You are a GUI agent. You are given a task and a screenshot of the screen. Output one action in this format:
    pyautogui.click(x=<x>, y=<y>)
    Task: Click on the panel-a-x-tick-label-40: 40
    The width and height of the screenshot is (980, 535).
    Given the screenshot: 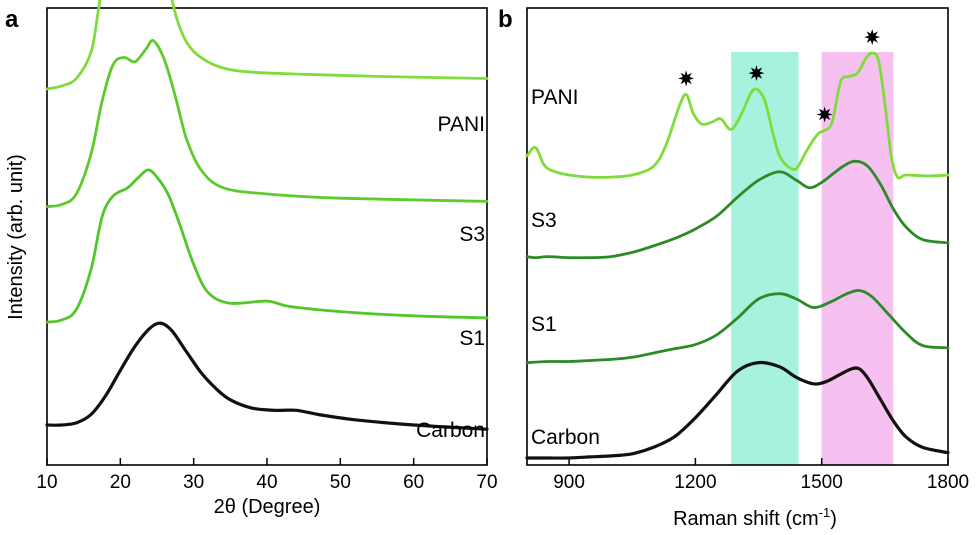 What is the action you would take?
    pyautogui.click(x=266, y=482)
    